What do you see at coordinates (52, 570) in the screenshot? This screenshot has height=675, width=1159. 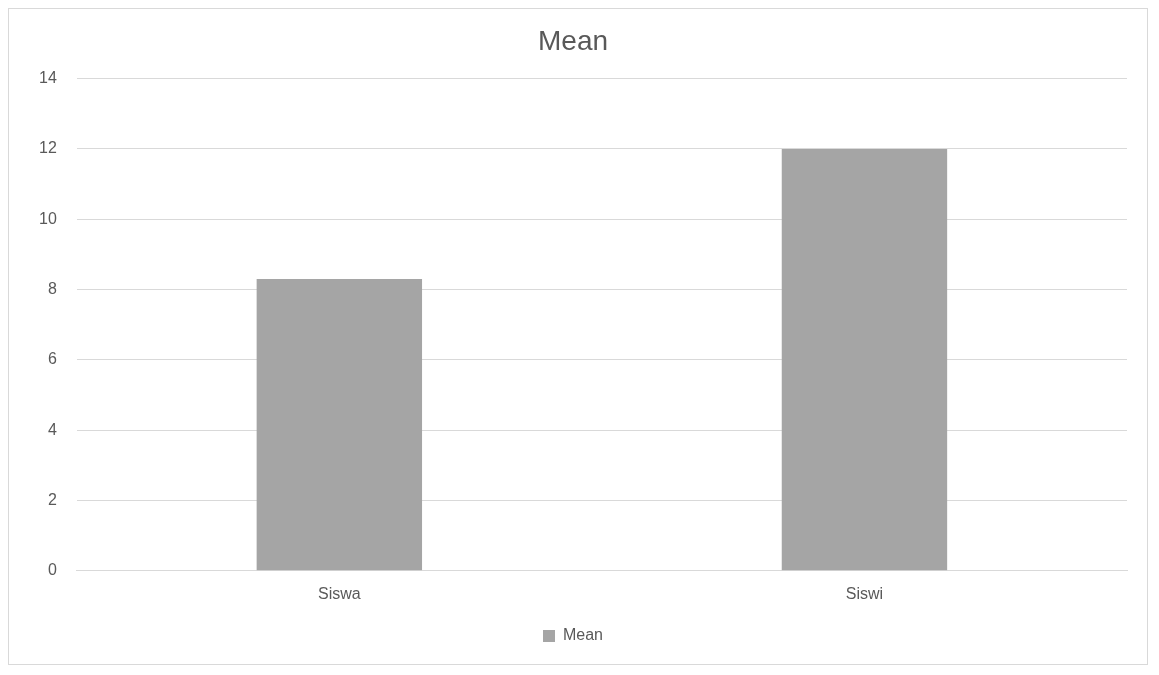 I see `y-tick-label: 0` at bounding box center [52, 570].